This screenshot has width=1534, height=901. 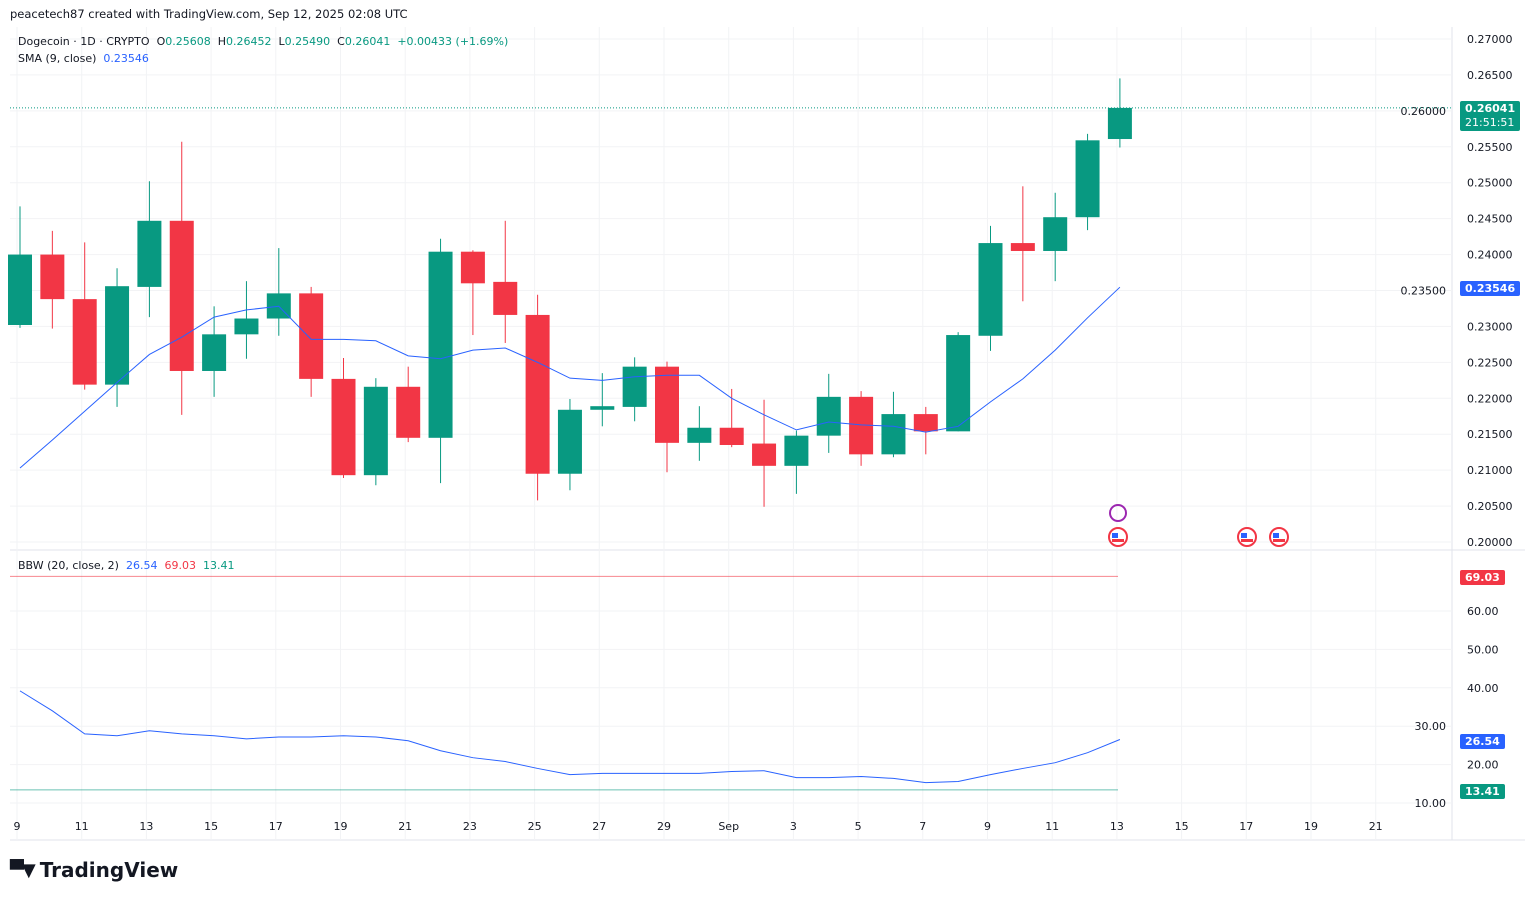 What do you see at coordinates (1490, 362) in the screenshot?
I see `y-tick-label: 0.22500` at bounding box center [1490, 362].